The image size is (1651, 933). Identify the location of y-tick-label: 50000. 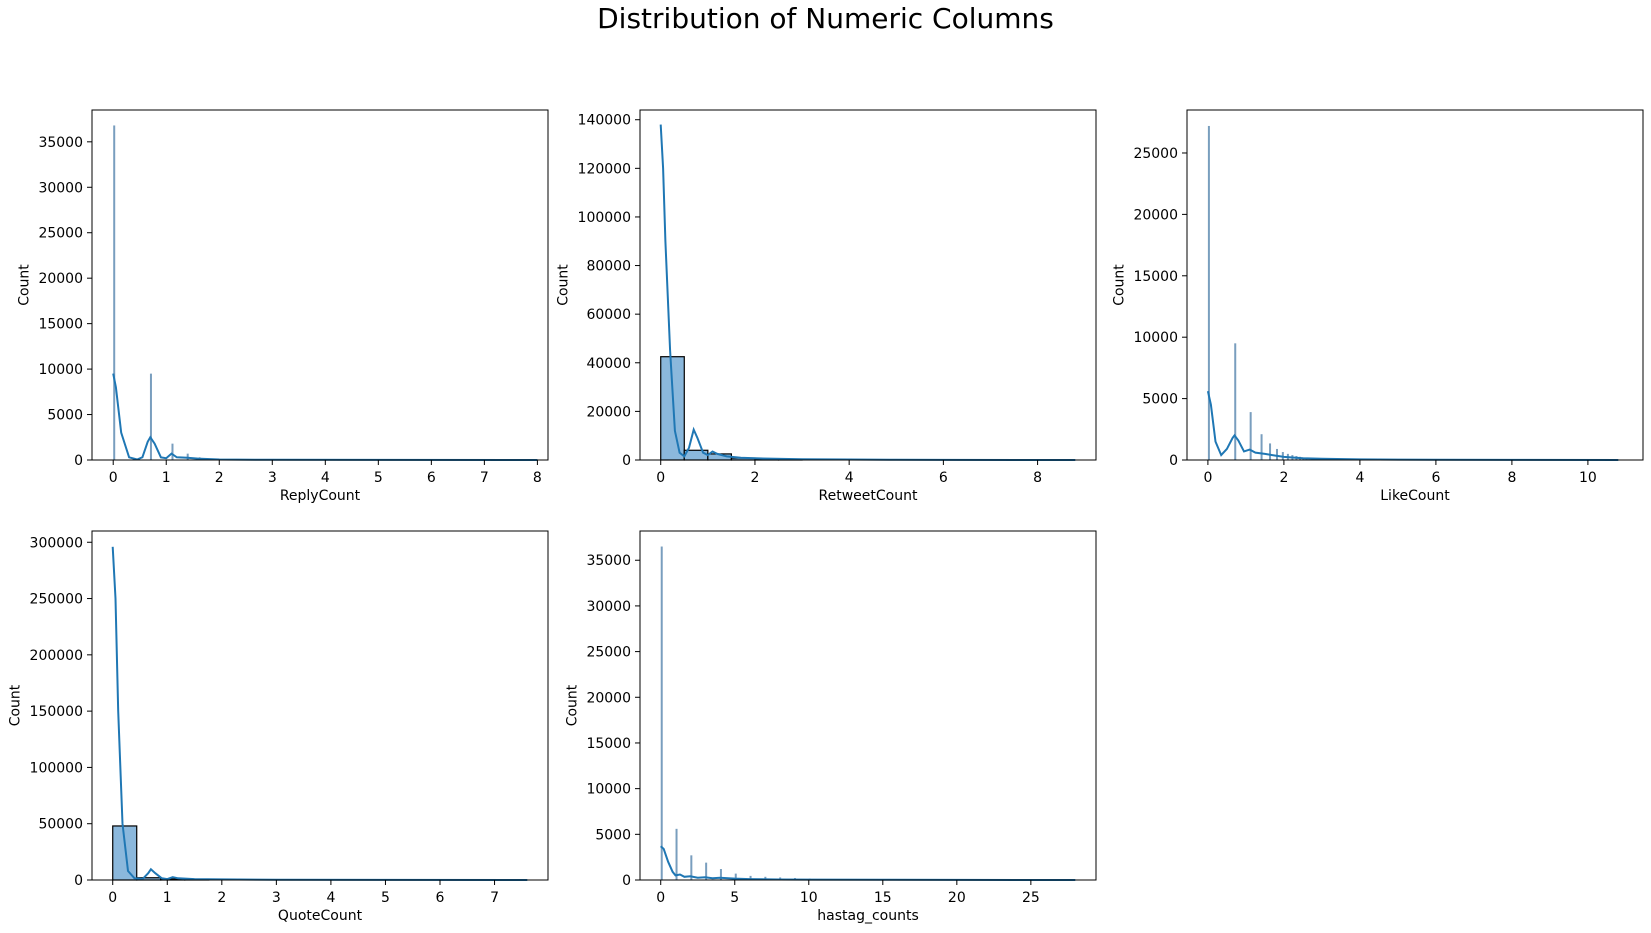
(60, 825).